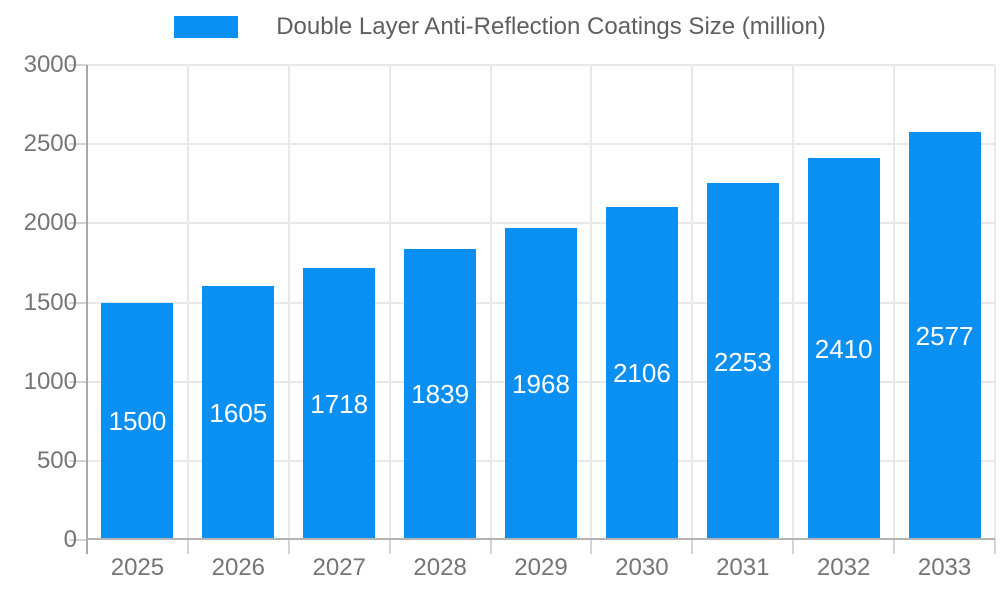 This screenshot has height=600, width=1000. What do you see at coordinates (743, 567) in the screenshot?
I see `x-axis-label: 2031` at bounding box center [743, 567].